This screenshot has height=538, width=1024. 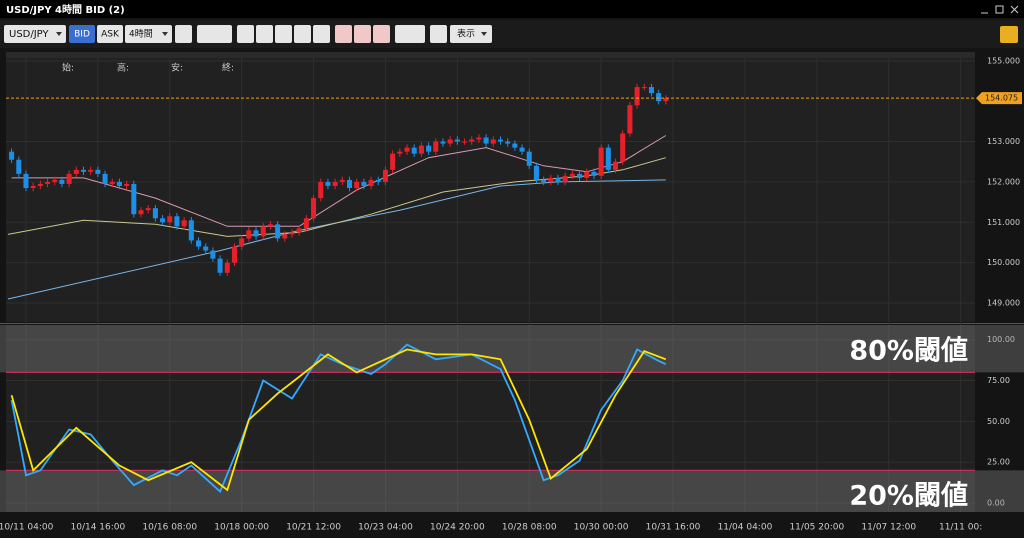 I want to click on x-tick-label: 11/07 12:00, so click(x=888, y=528).